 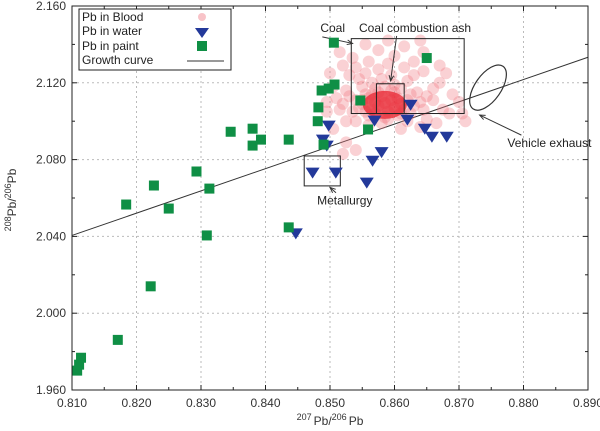 What do you see at coordinates (488, 87) in the screenshot?
I see `vehicle-exhaust-ellipse` at bounding box center [488, 87].